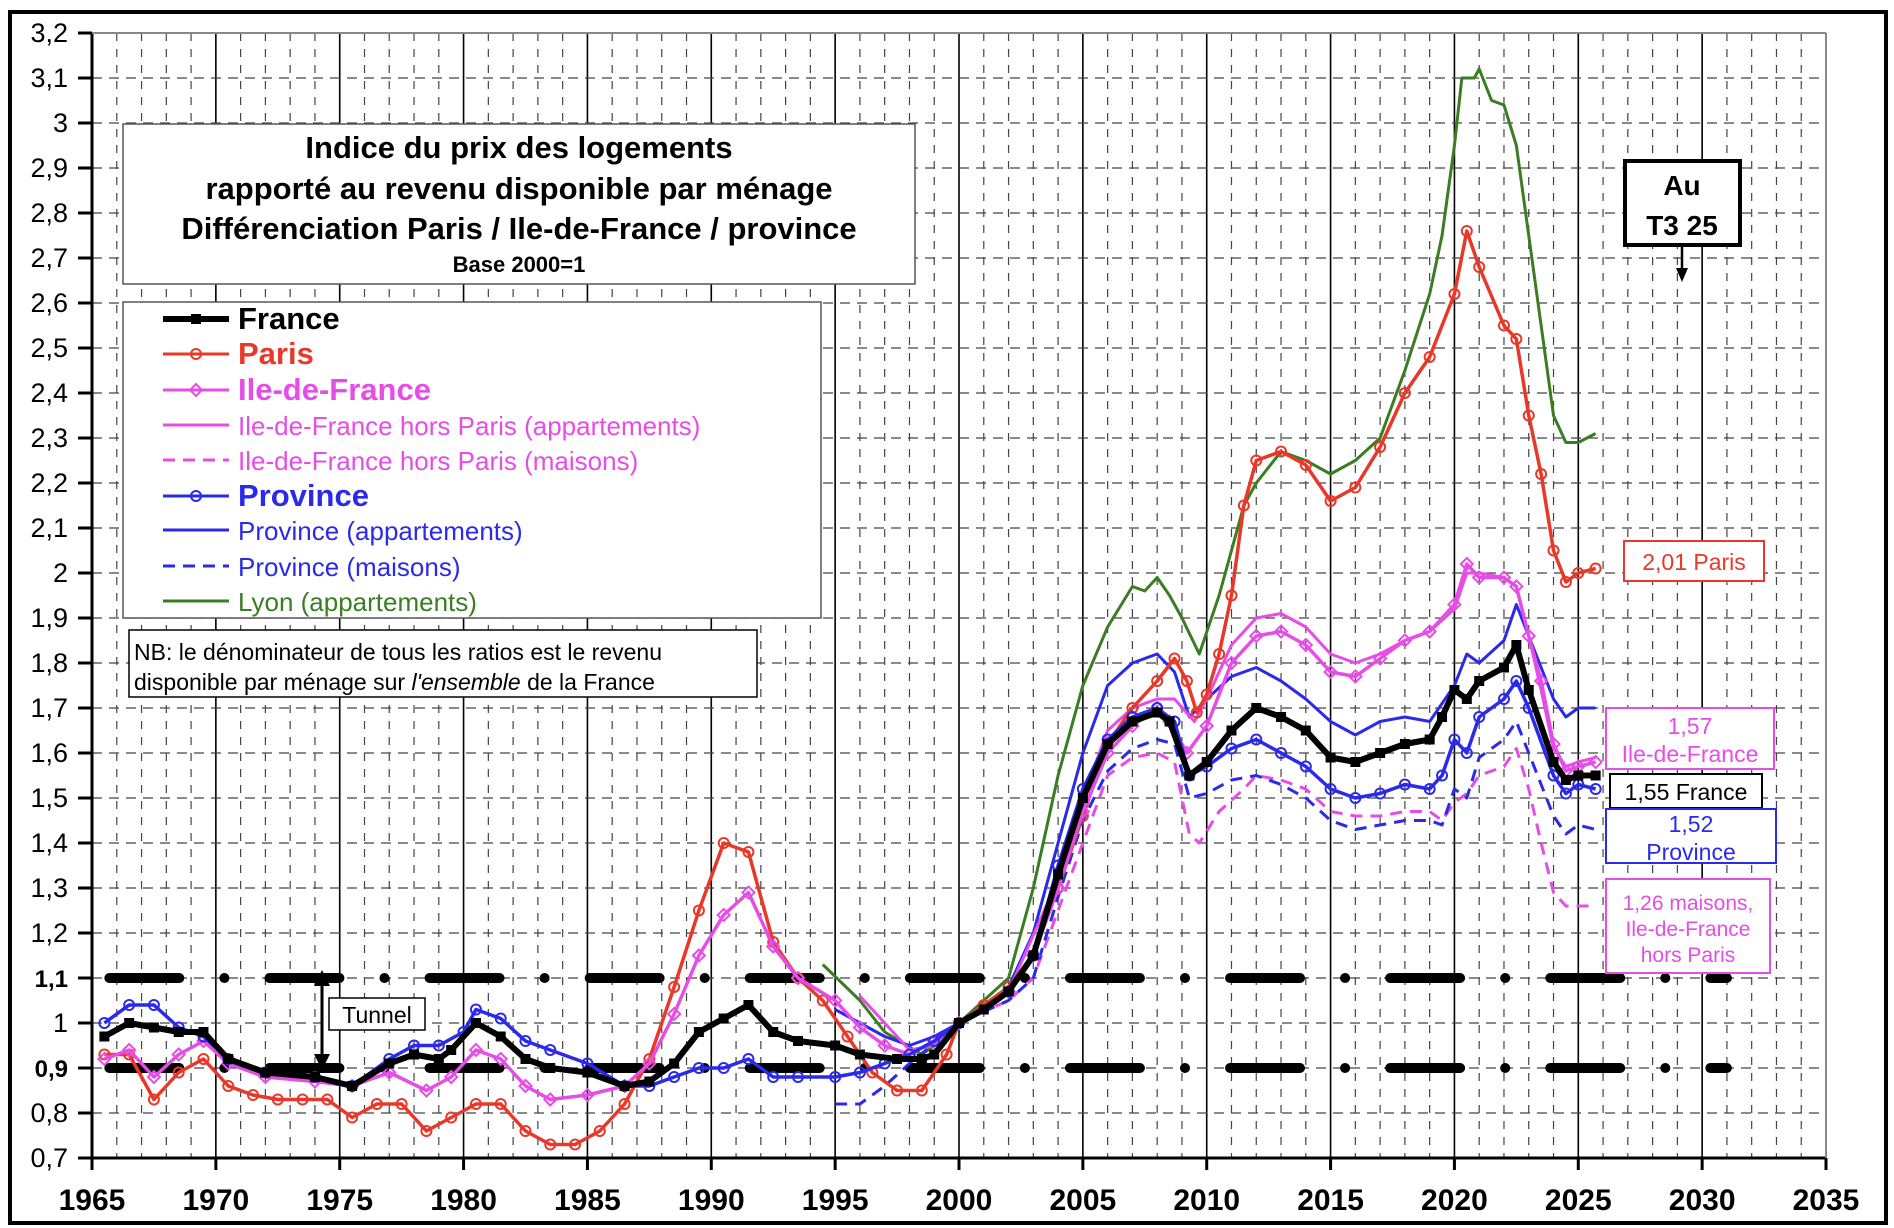 The width and height of the screenshot is (1894, 1228). Describe the element at coordinates (1277, 886) in the screenshot. I see `series-line` at that location.